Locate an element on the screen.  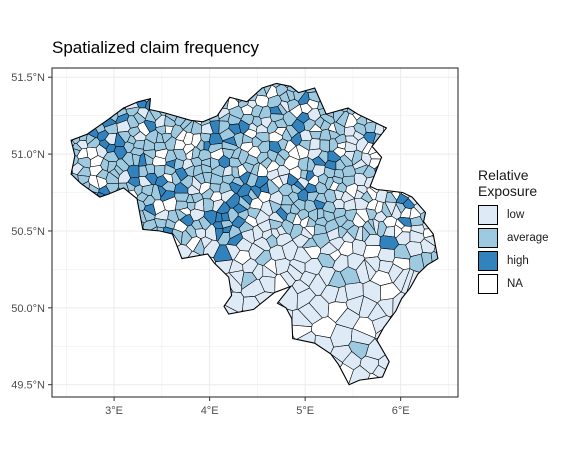
x-tick-label: 4°E is located at coordinates (210, 411).